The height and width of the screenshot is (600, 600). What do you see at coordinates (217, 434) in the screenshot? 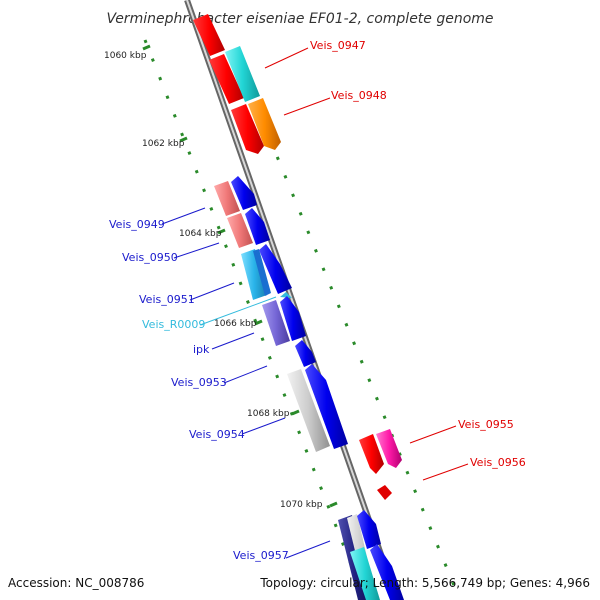
I see `gene-label-veis-0954: Veis_0954` at bounding box center [217, 434].